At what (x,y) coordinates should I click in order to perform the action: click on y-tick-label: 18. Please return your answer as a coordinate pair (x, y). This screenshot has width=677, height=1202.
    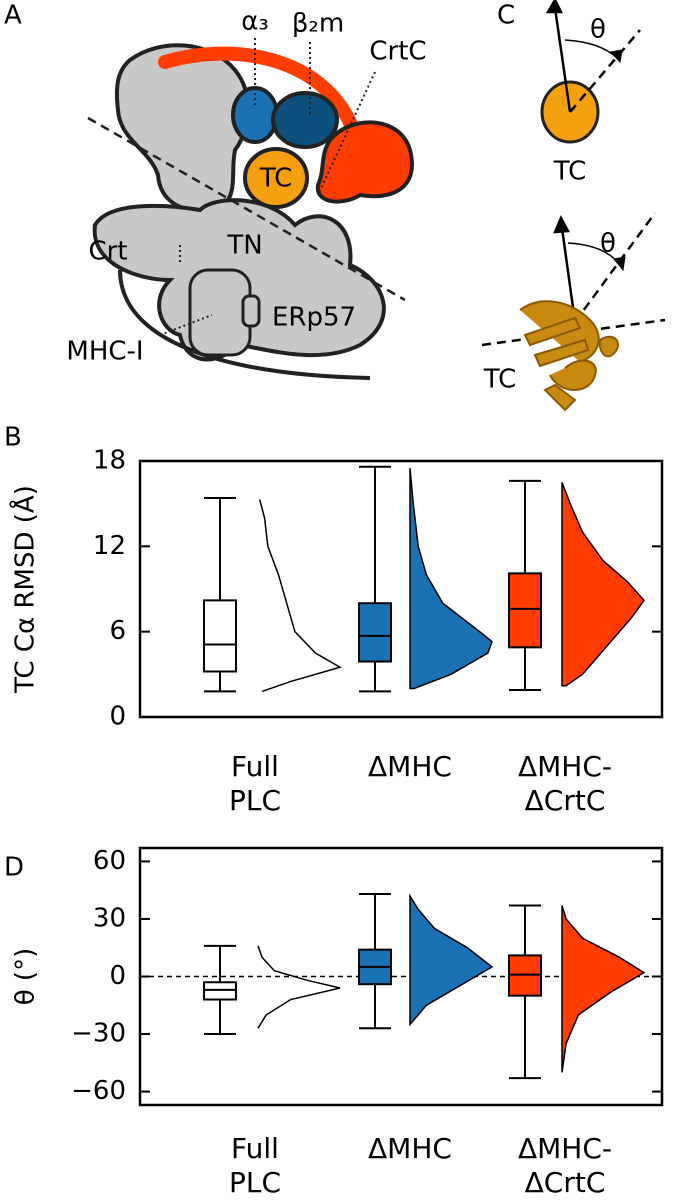
    Looking at the image, I should click on (109, 461).